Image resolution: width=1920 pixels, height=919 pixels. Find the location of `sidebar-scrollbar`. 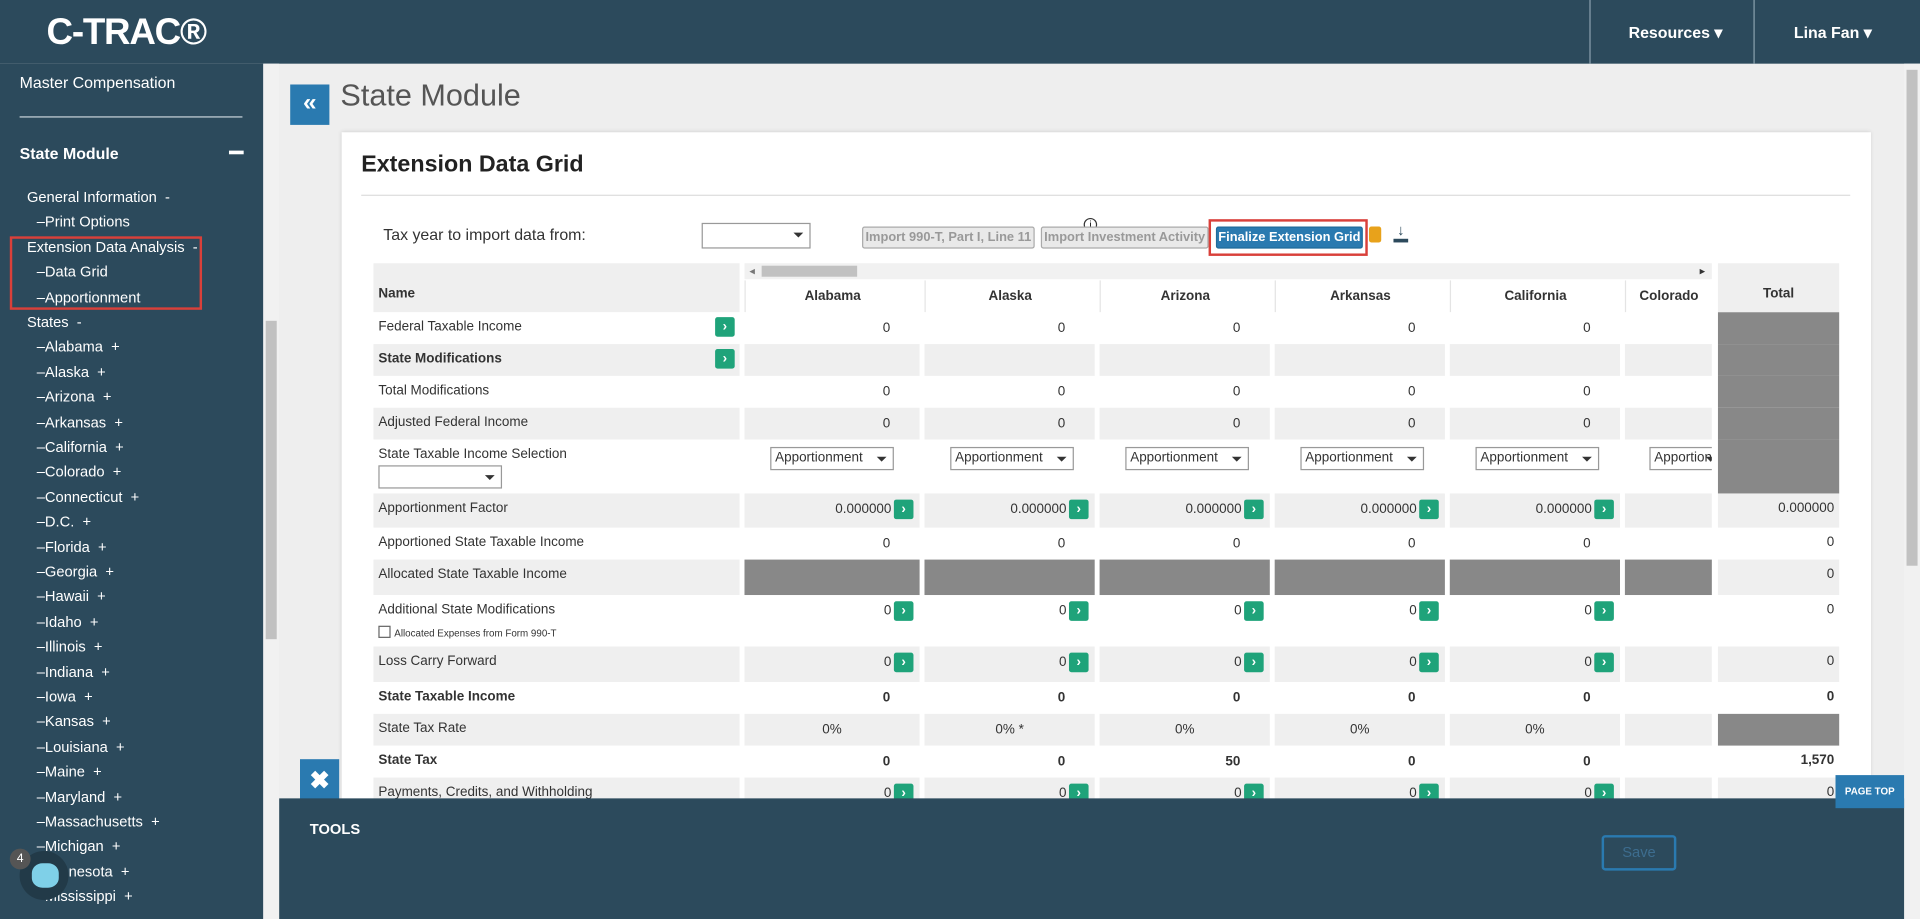

sidebar-scrollbar is located at coordinates (271, 491).